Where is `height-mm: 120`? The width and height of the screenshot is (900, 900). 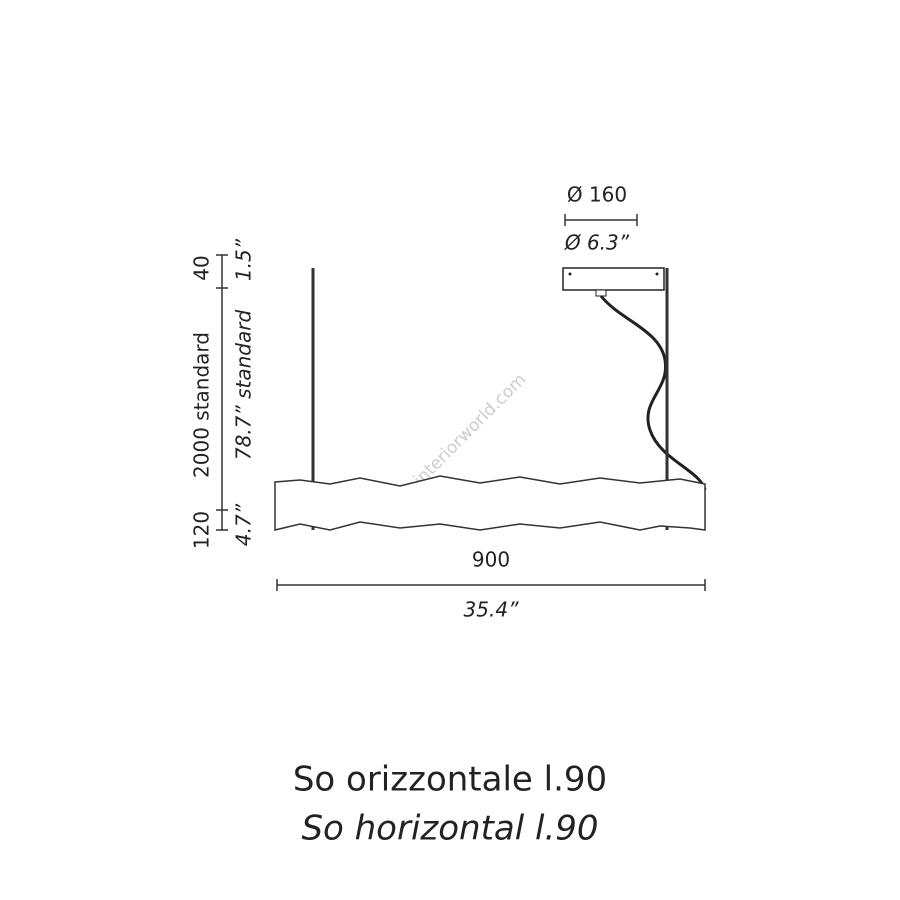
height-mm: 120 is located at coordinates (202, 530).